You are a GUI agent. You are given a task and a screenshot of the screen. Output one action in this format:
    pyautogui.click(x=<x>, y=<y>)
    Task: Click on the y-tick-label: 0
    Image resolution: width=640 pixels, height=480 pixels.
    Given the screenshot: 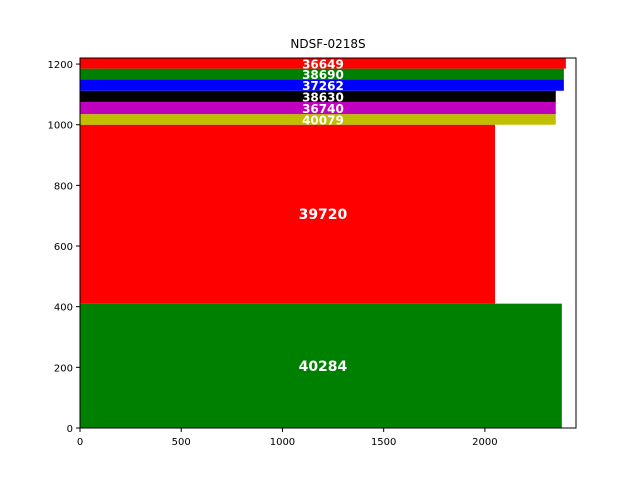 What is the action you would take?
    pyautogui.click(x=70, y=429)
    